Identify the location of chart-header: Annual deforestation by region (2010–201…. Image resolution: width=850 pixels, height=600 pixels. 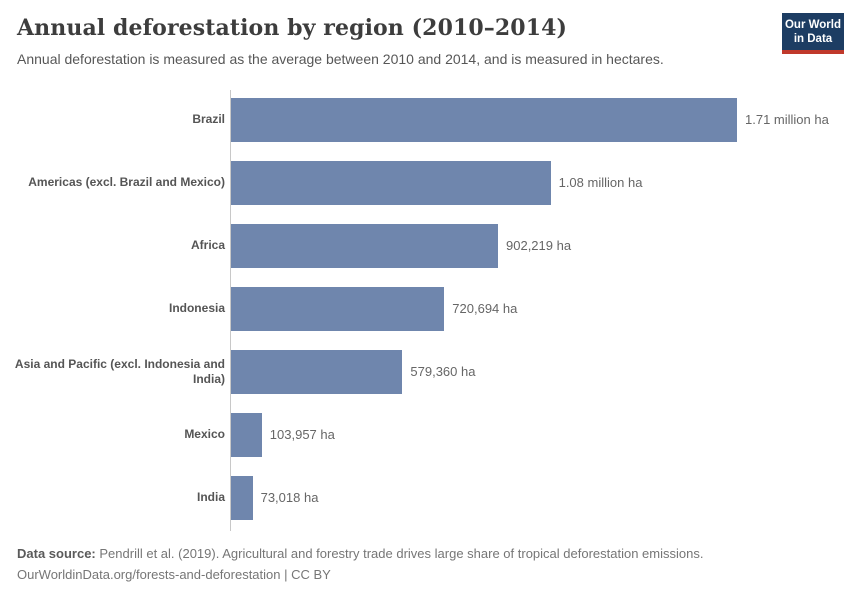
(388, 42).